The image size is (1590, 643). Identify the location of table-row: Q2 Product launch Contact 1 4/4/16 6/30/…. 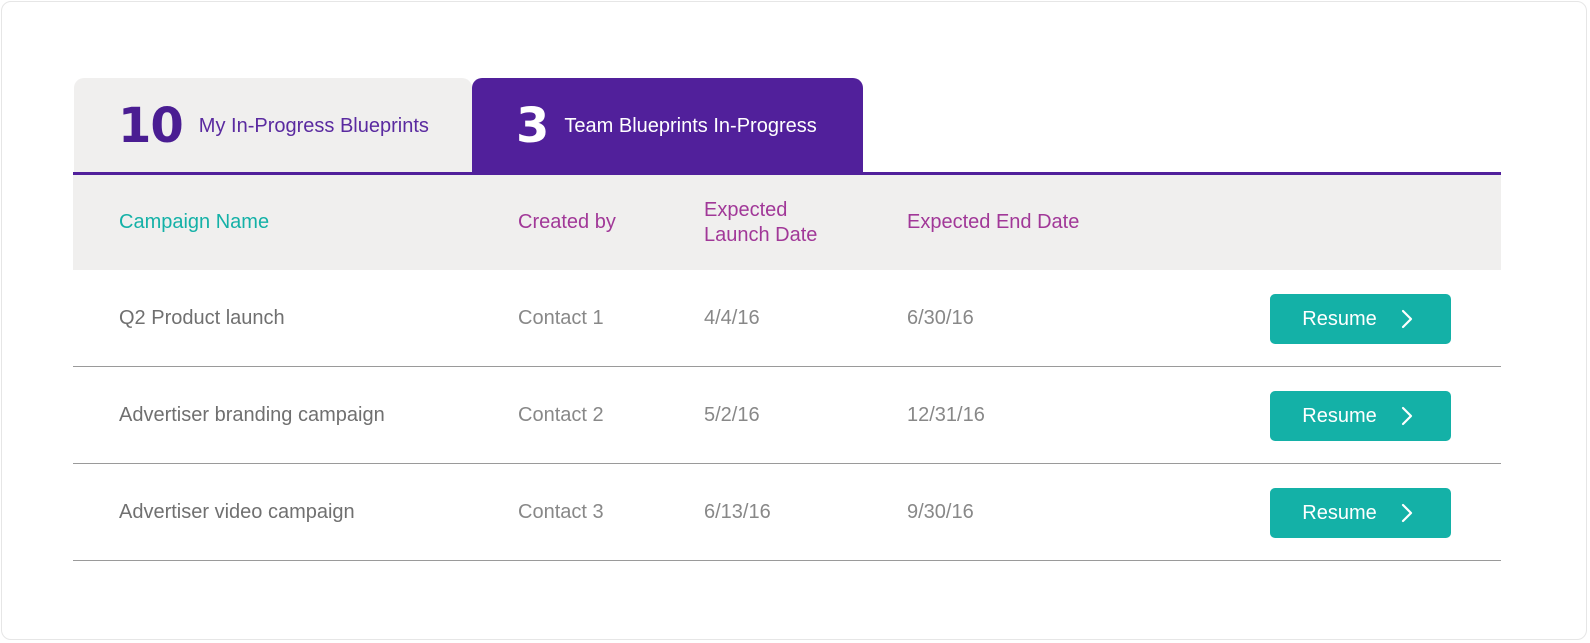
(787, 318).